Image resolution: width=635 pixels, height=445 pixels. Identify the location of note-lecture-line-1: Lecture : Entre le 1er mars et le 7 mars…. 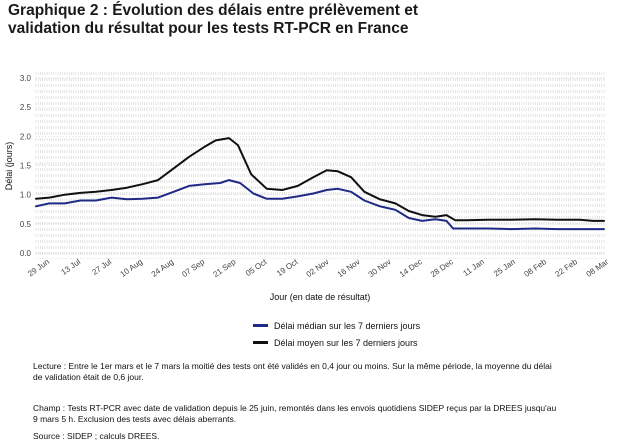
(292, 366).